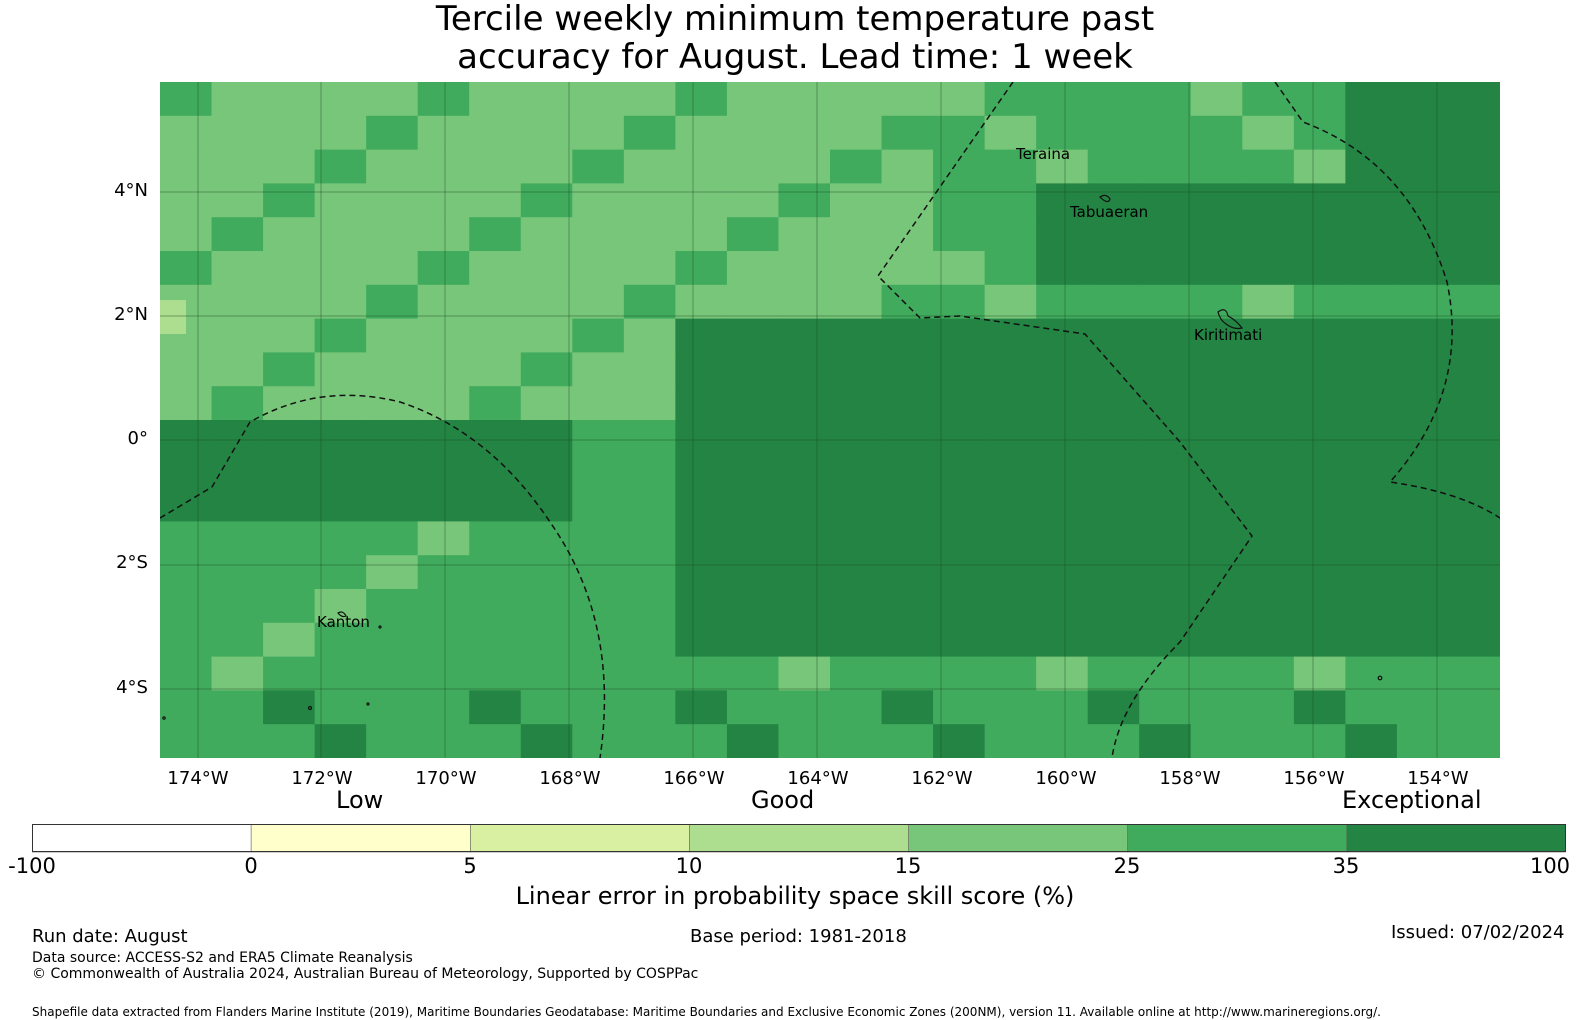 Image resolution: width=1590 pixels, height=1020 pixels. I want to click on islet, so click(368, 704).